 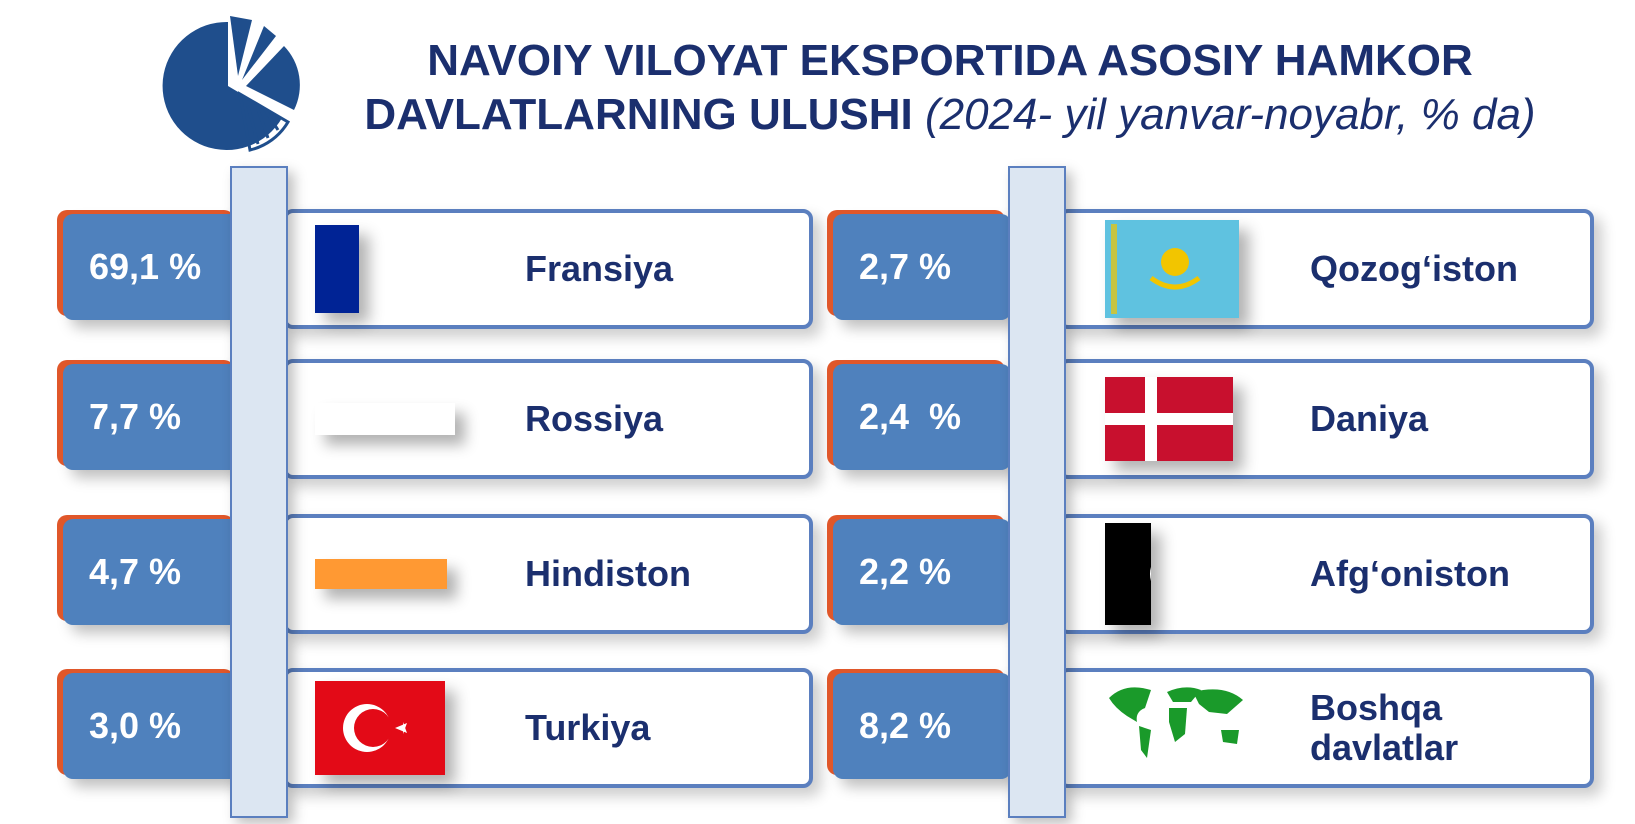 What do you see at coordinates (638, 114) in the screenshot?
I see `title-text: DAVLATLARNING ULUSHI` at bounding box center [638, 114].